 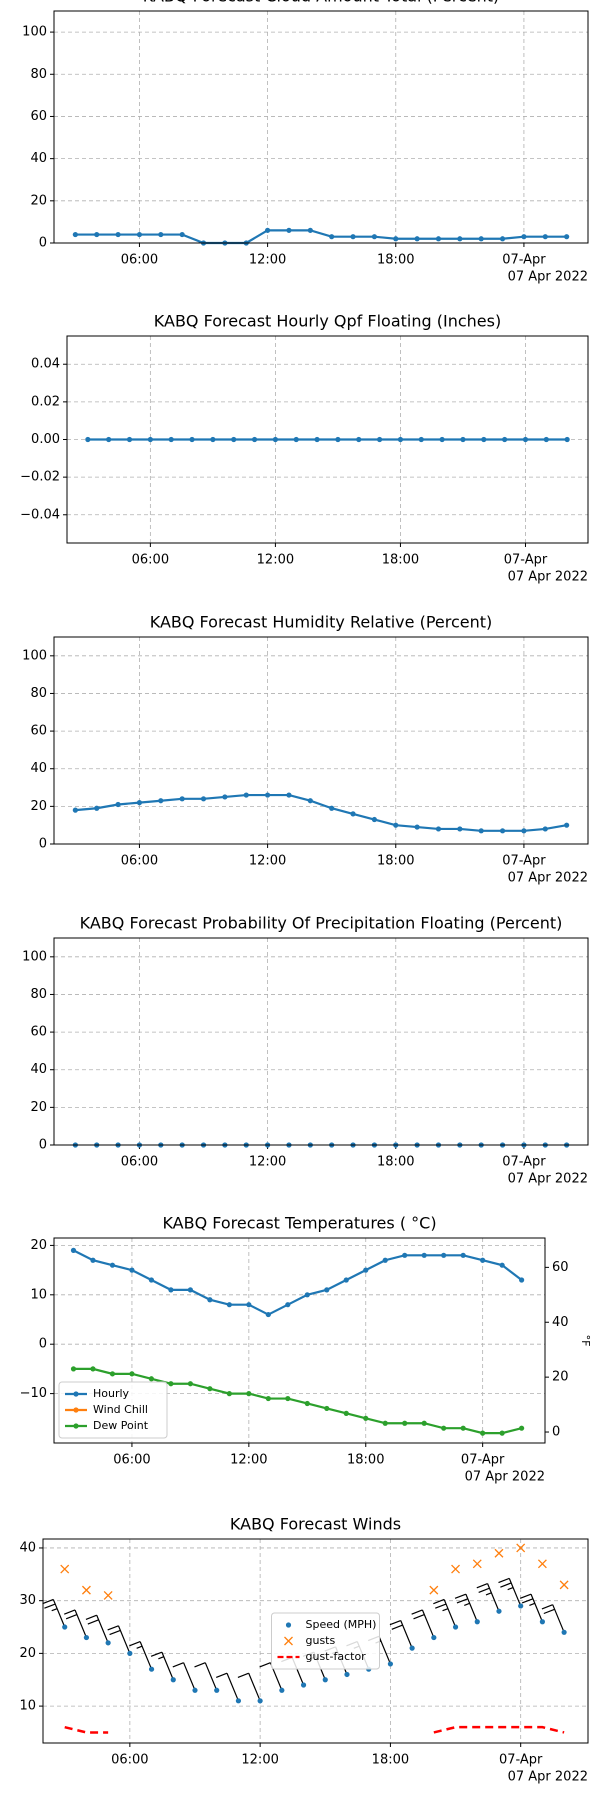 I want to click on y-tick-label: 30, so click(x=27, y=1600).